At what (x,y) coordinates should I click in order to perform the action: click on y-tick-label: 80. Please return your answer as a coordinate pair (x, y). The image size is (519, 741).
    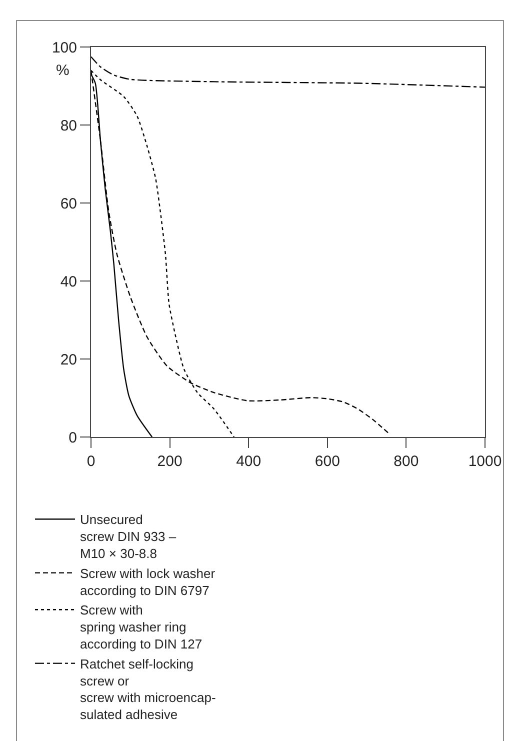
    Looking at the image, I should click on (68, 125).